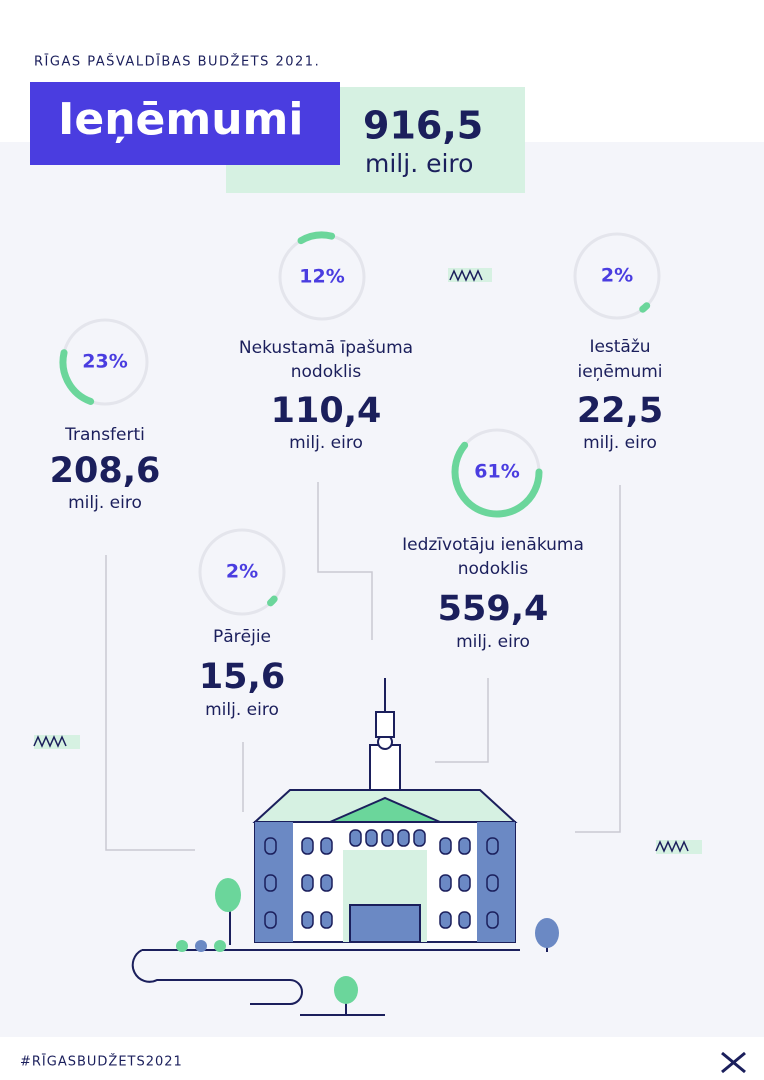 The width and height of the screenshot is (764, 1080). Describe the element at coordinates (326, 348) in the screenshot. I see `item-label: Nekustamā īpašuma` at that location.